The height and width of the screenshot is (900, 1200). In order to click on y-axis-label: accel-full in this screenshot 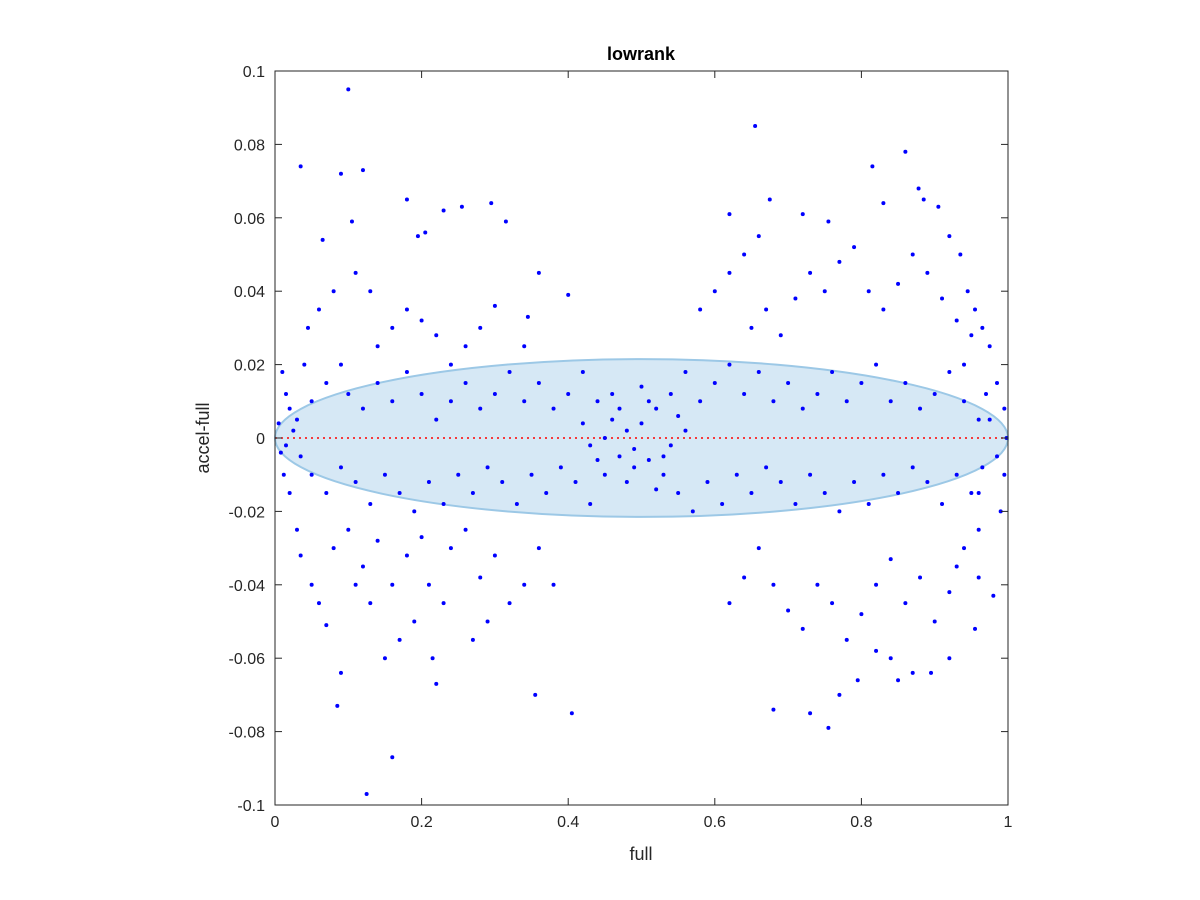, I will do `click(203, 437)`.